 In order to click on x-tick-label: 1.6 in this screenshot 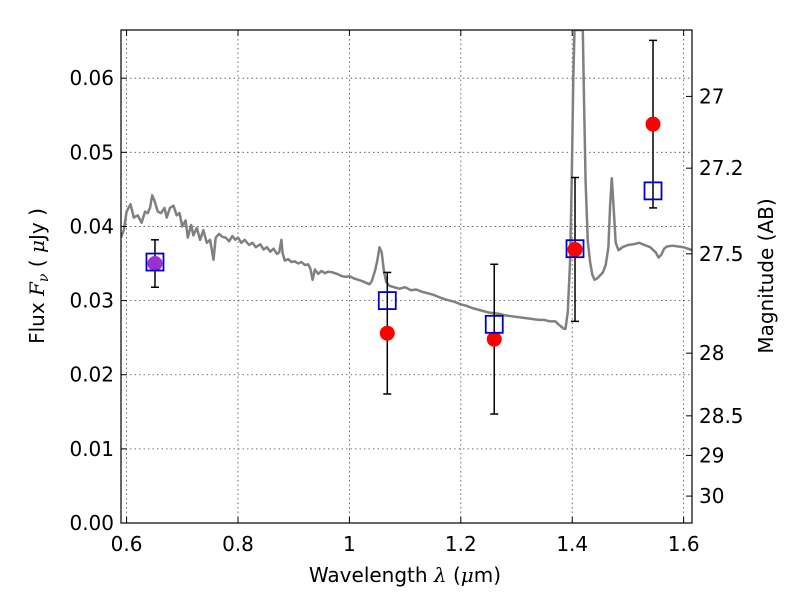, I will do `click(684, 544)`.